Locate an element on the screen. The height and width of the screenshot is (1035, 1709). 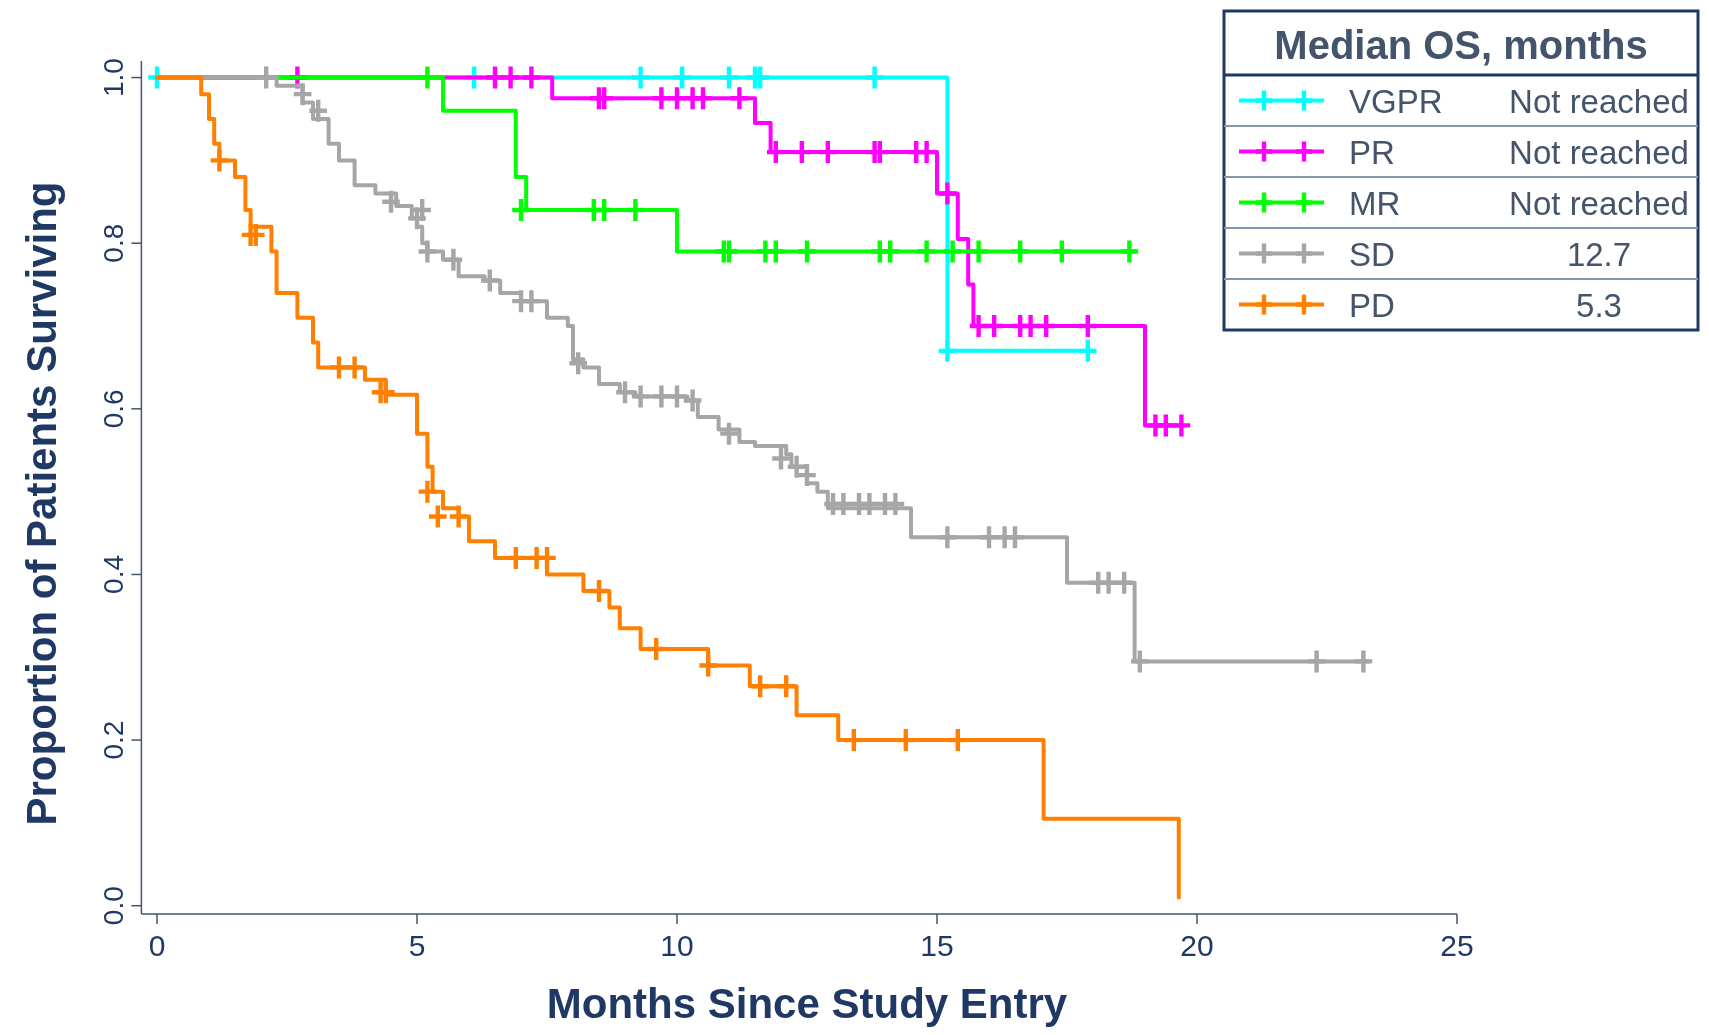
y-axis-title: Proportion of Patients Surviving is located at coordinates (41, 503).